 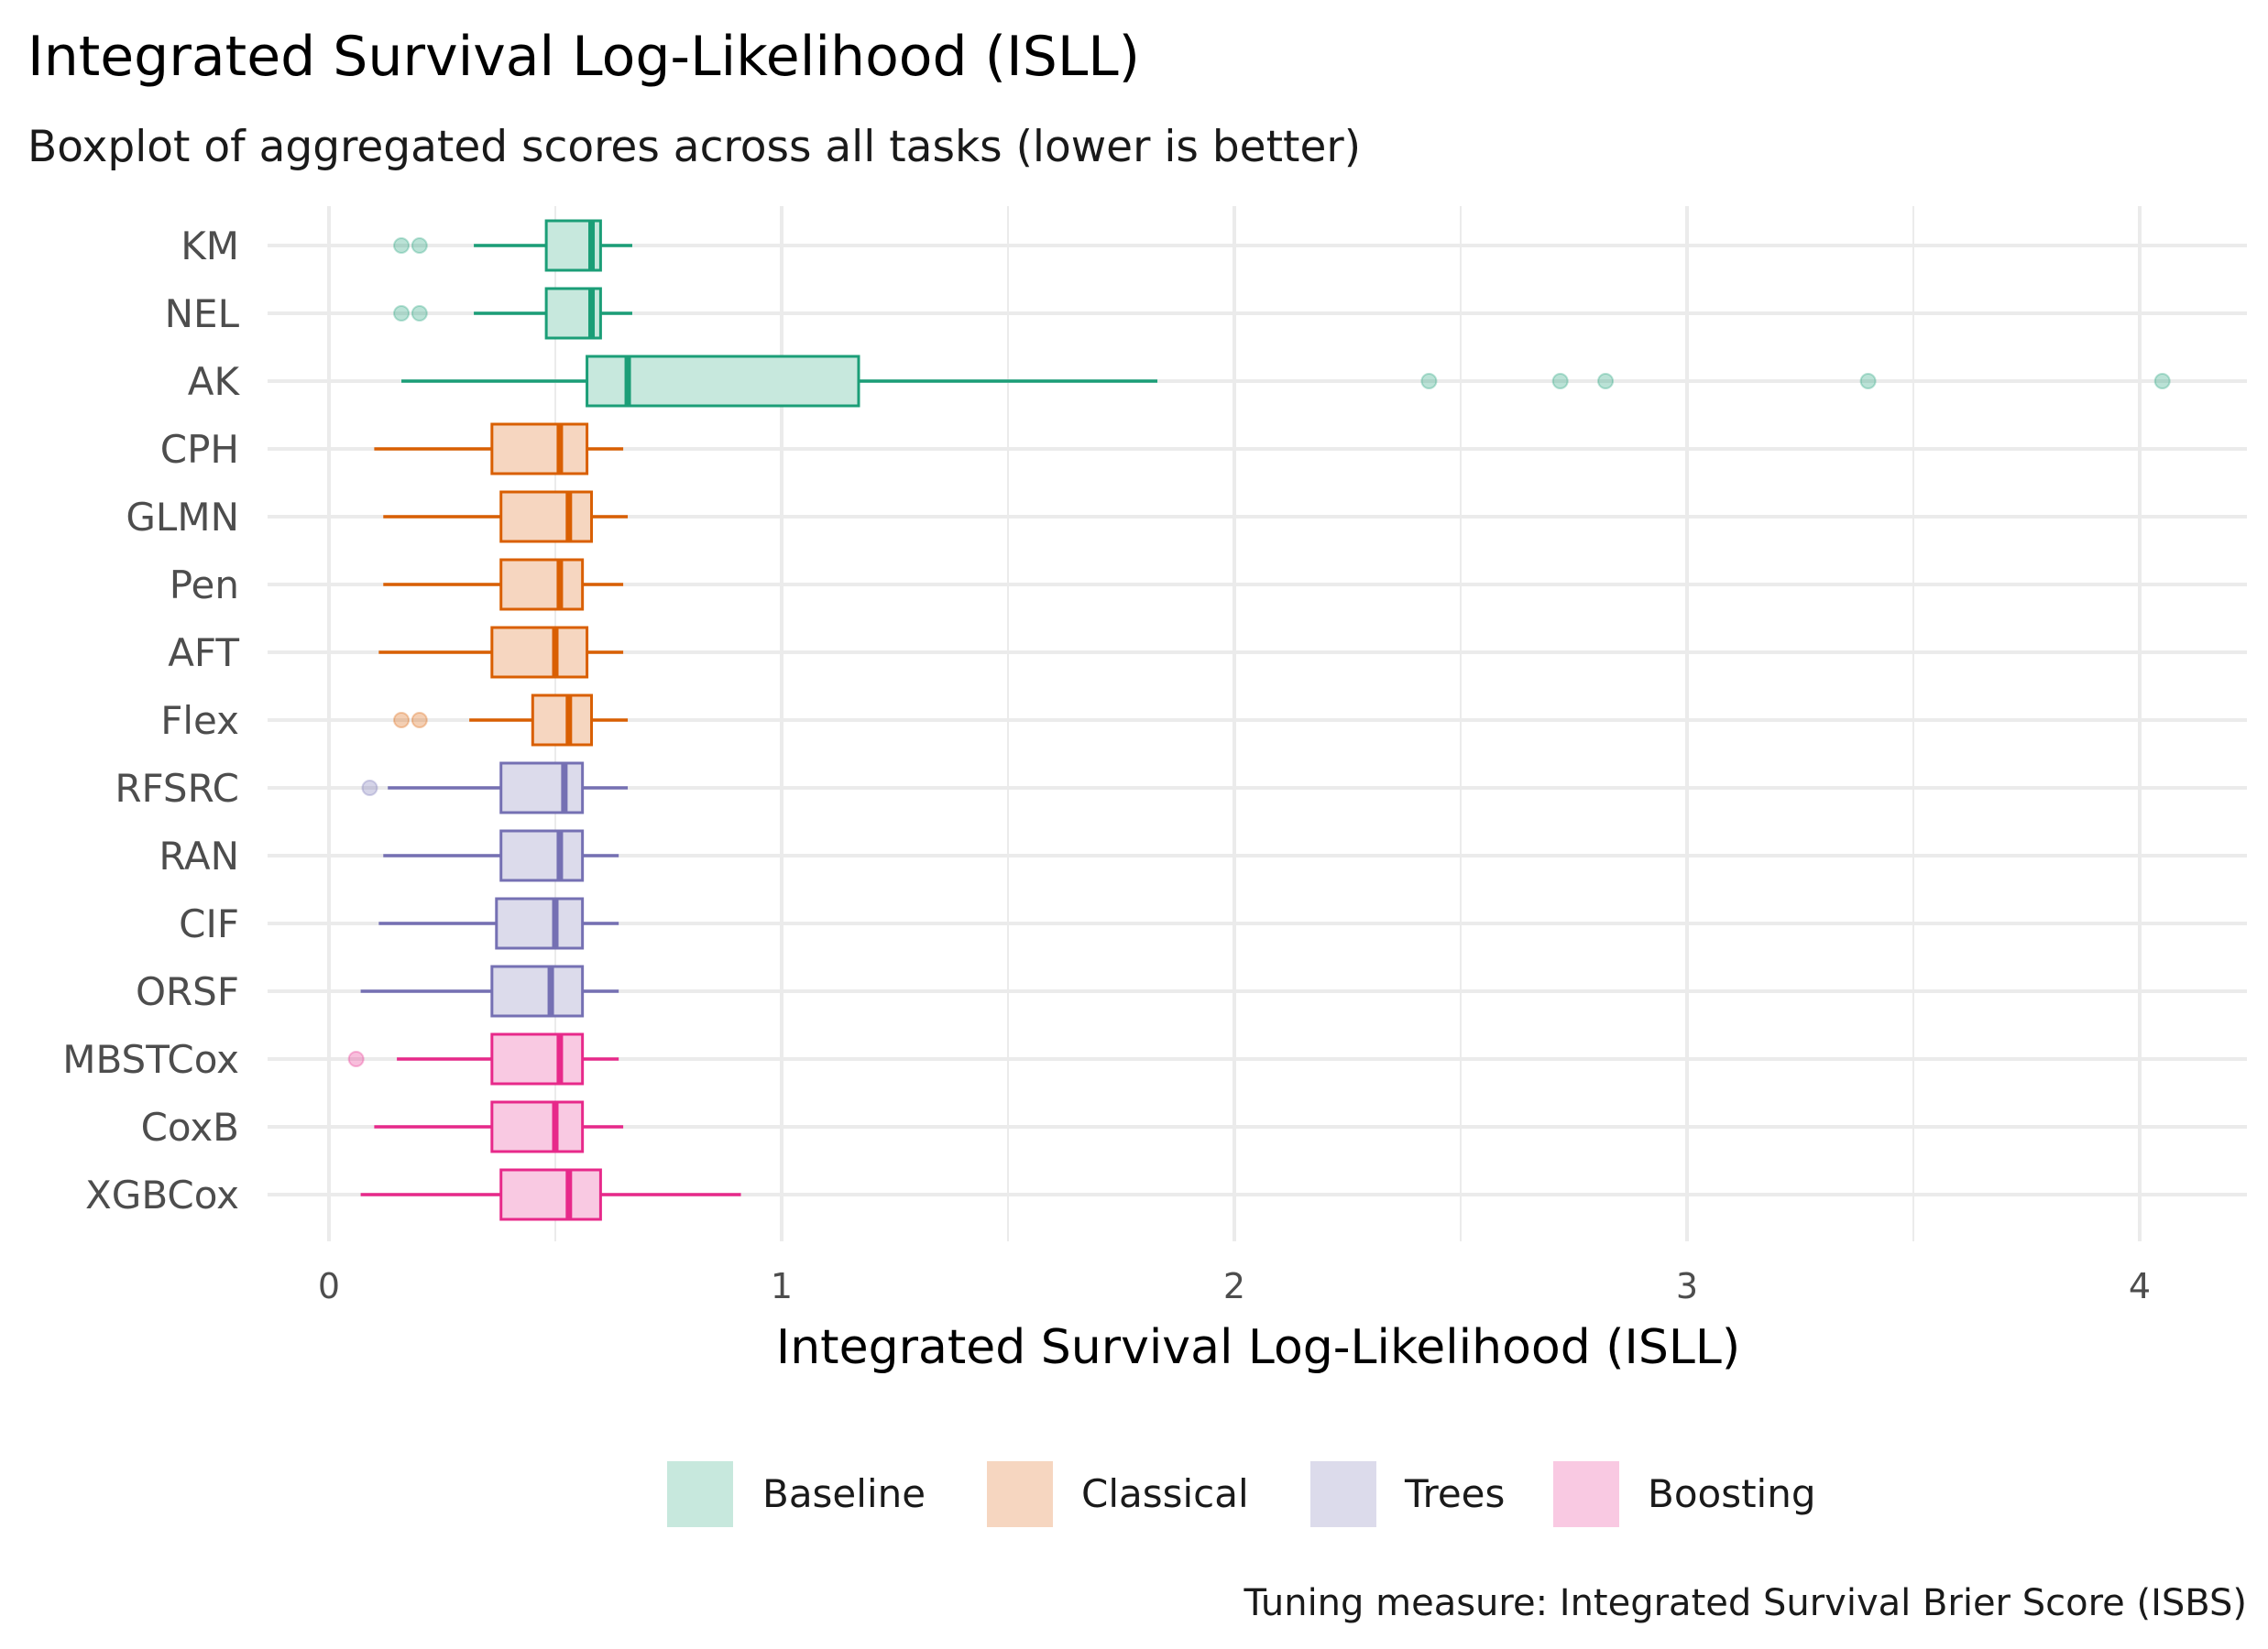 What do you see at coordinates (199, 449) in the screenshot?
I see `y-tick-label: CPH` at bounding box center [199, 449].